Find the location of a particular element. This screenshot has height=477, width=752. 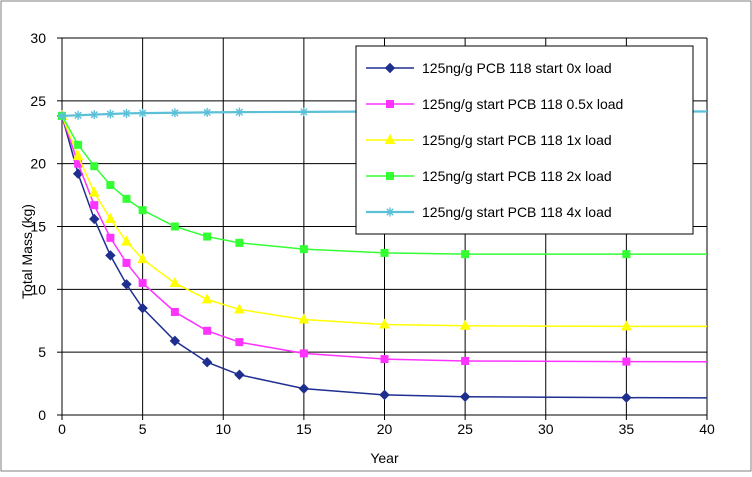

x-tick-label: 0 is located at coordinates (62, 429).